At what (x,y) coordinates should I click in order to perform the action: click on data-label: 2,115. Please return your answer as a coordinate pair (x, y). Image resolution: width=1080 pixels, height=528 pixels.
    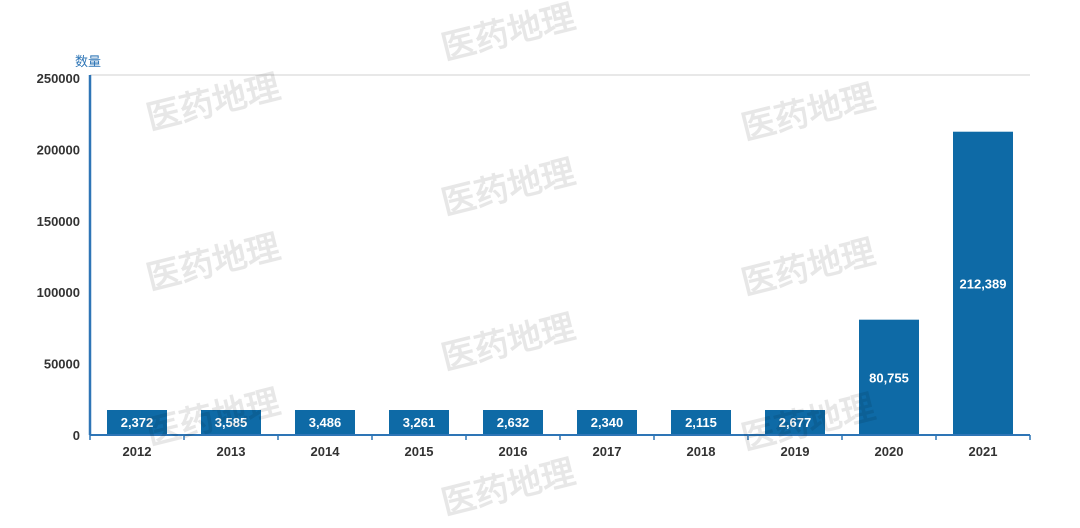
    Looking at the image, I should click on (701, 422).